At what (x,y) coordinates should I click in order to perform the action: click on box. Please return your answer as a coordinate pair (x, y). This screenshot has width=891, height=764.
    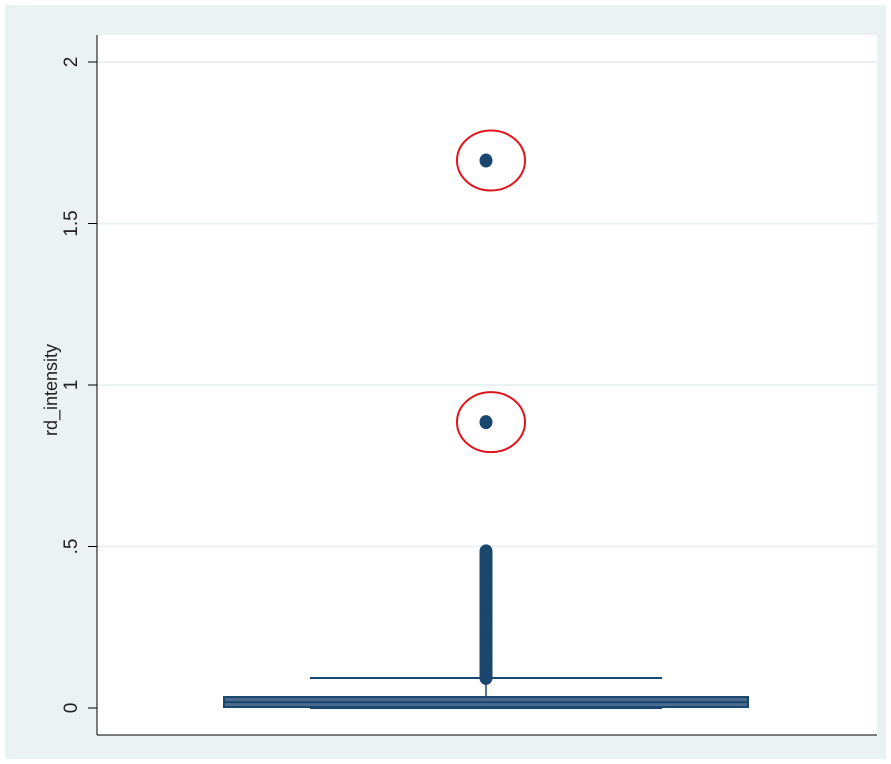
    Looking at the image, I should click on (486, 692).